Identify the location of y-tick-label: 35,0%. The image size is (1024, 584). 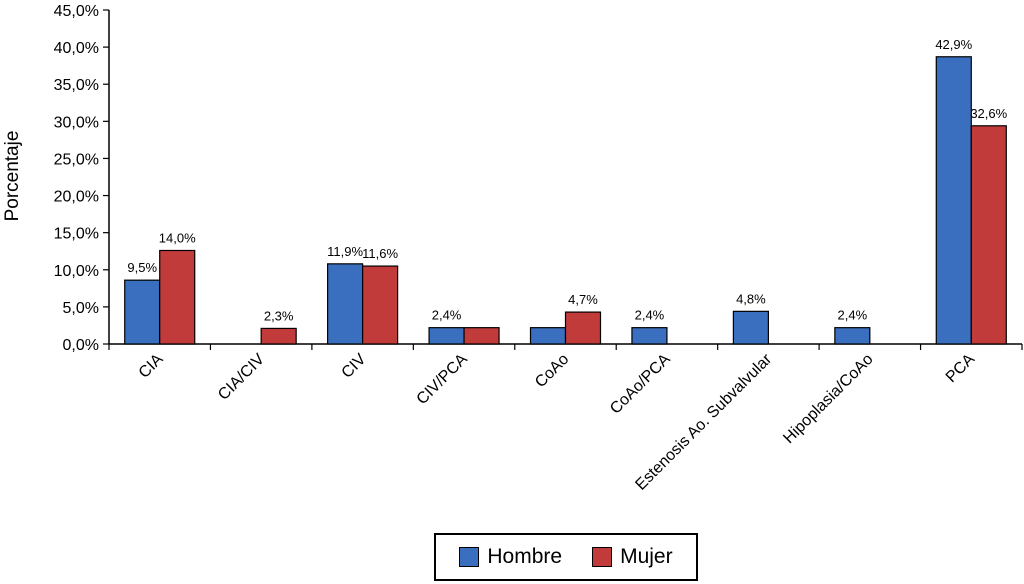
(76, 85).